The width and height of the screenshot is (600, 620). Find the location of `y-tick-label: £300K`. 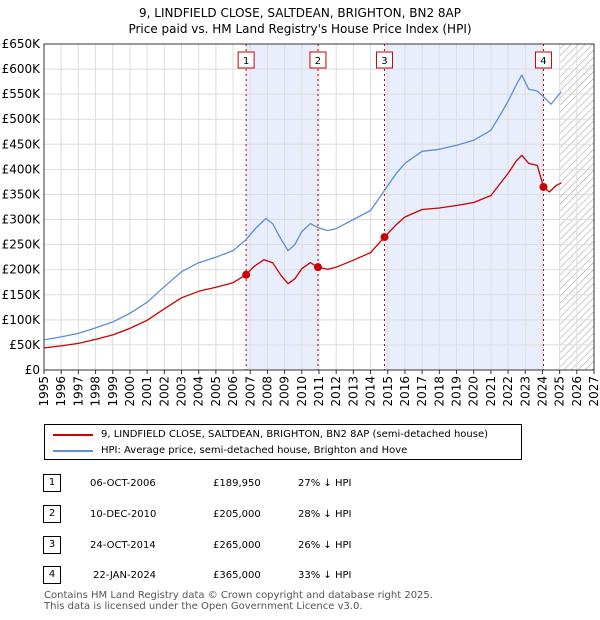

y-tick-label: £300K is located at coordinates (22, 220).